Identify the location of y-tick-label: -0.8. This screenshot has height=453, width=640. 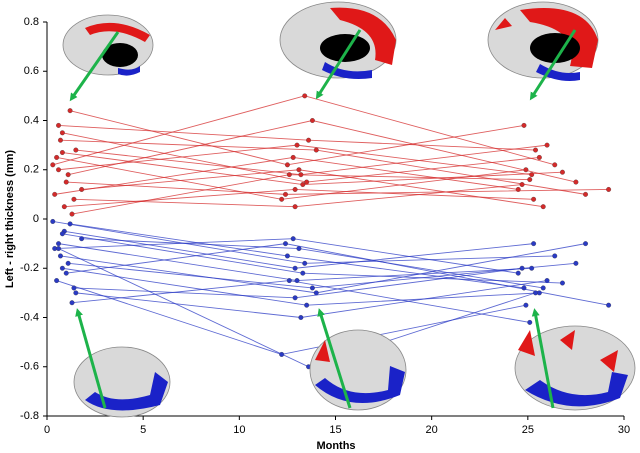
(29, 416).